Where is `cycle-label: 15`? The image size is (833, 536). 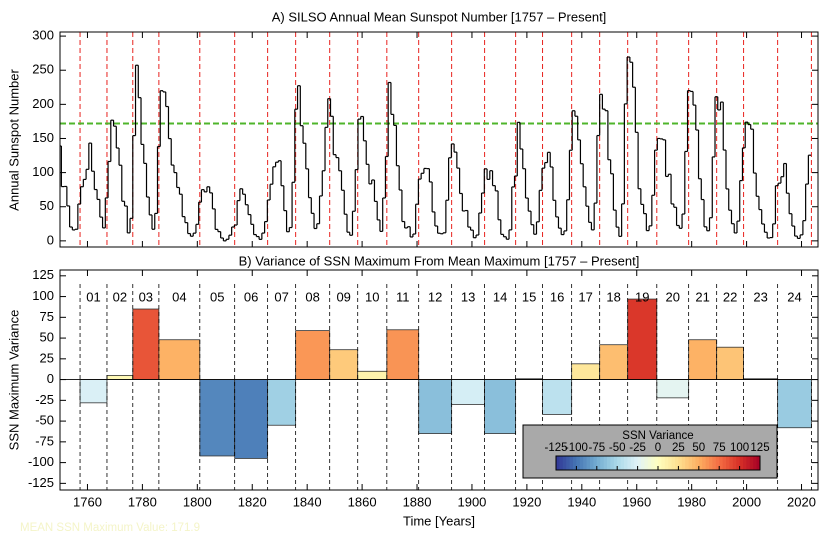
cycle-label: 15 is located at coordinates (529, 296).